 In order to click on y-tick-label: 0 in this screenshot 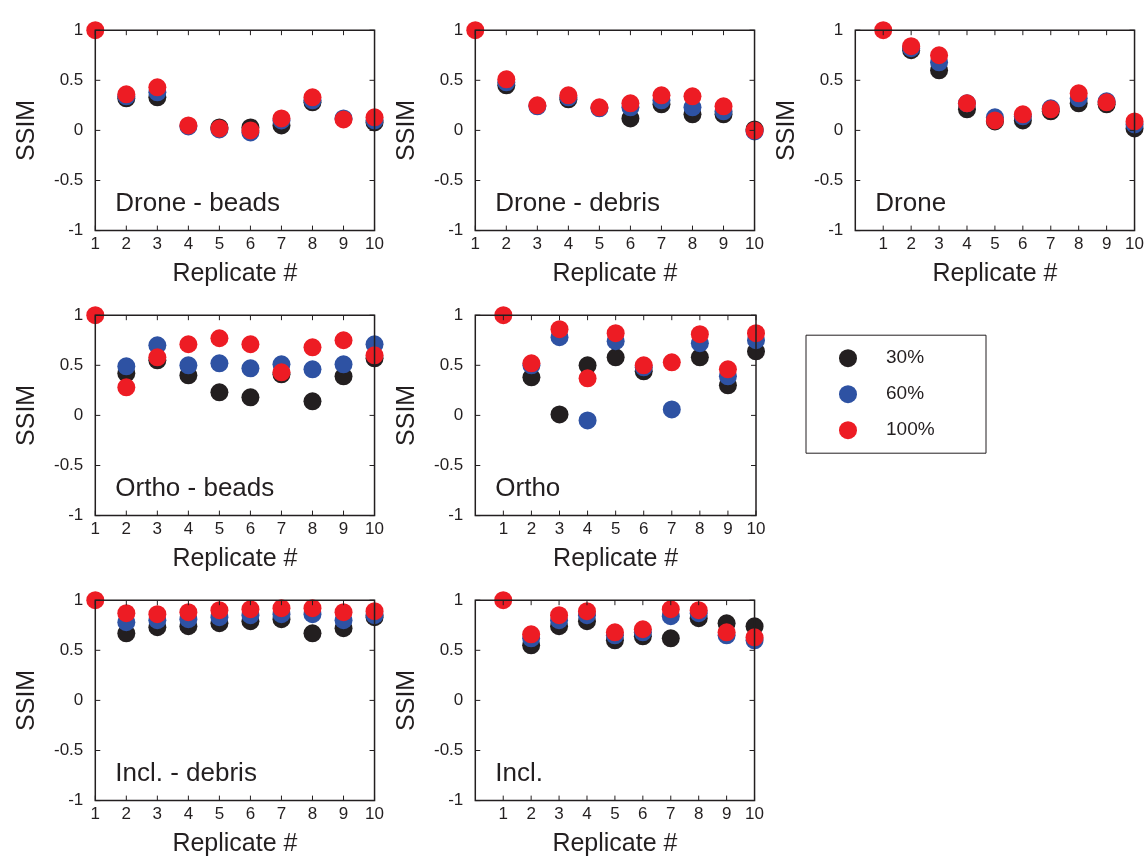, I will do `click(838, 130)`.